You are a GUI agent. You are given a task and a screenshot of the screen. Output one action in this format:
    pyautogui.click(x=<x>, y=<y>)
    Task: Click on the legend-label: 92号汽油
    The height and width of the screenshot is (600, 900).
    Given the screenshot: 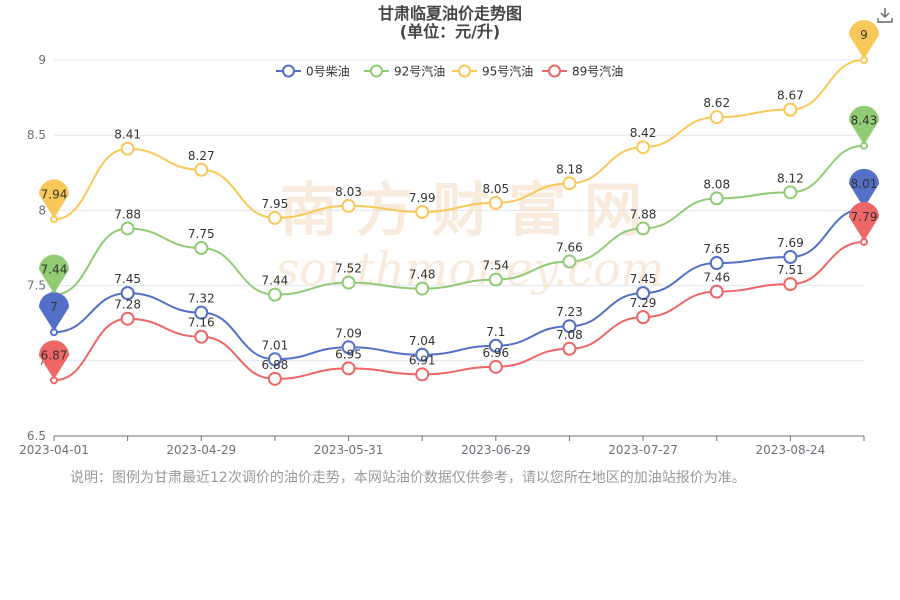 What is the action you would take?
    pyautogui.click(x=419, y=71)
    